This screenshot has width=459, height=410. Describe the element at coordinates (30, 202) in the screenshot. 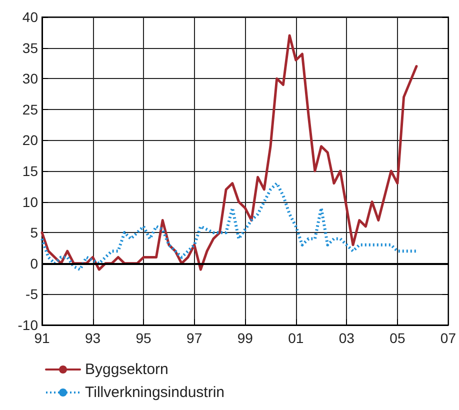

I see `y-tick-label: 10` at that location.